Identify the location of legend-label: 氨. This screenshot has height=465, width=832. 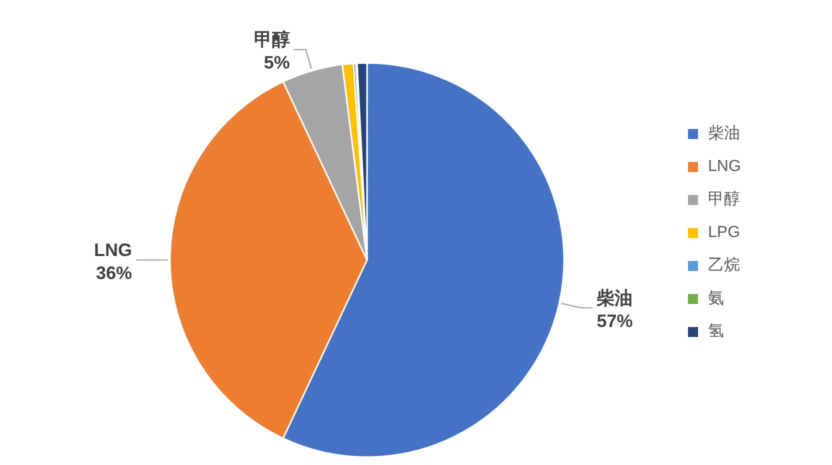
(716, 299).